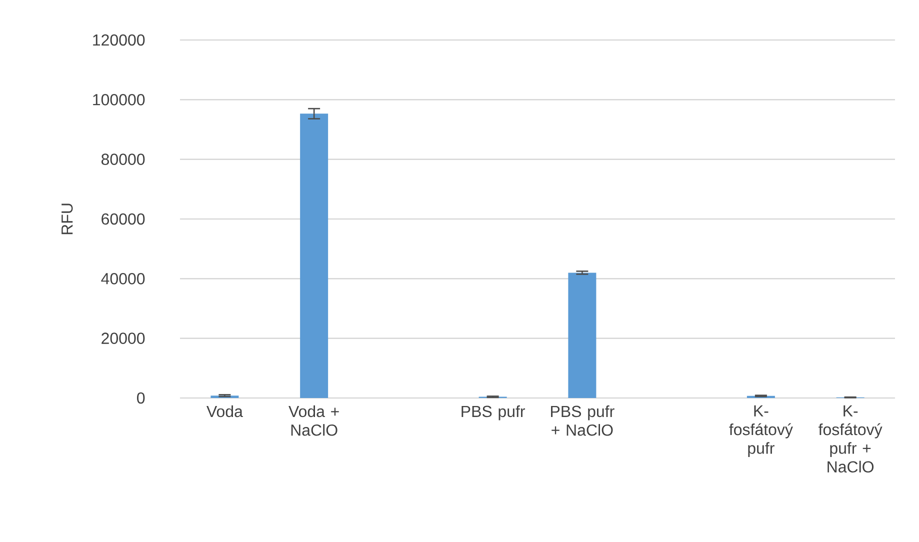  Describe the element at coordinates (123, 278) in the screenshot. I see `y-tick-label: 40000` at that location.